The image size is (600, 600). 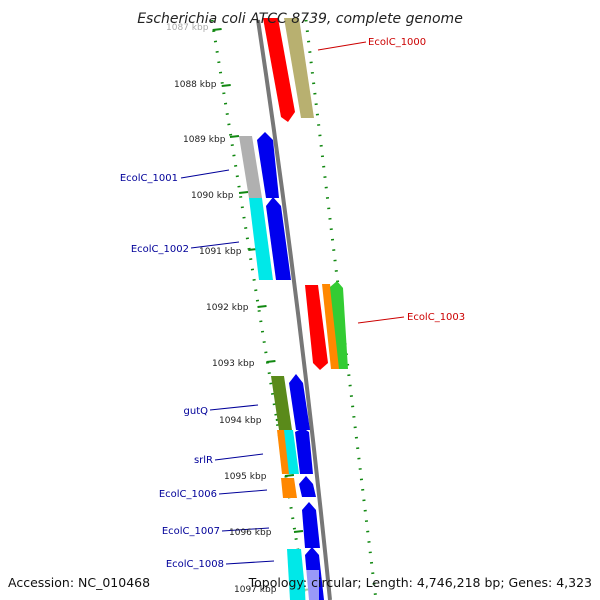 What do you see at coordinates (240, 421) in the screenshot?
I see `tick-label: 1094 kbp` at bounding box center [240, 421].